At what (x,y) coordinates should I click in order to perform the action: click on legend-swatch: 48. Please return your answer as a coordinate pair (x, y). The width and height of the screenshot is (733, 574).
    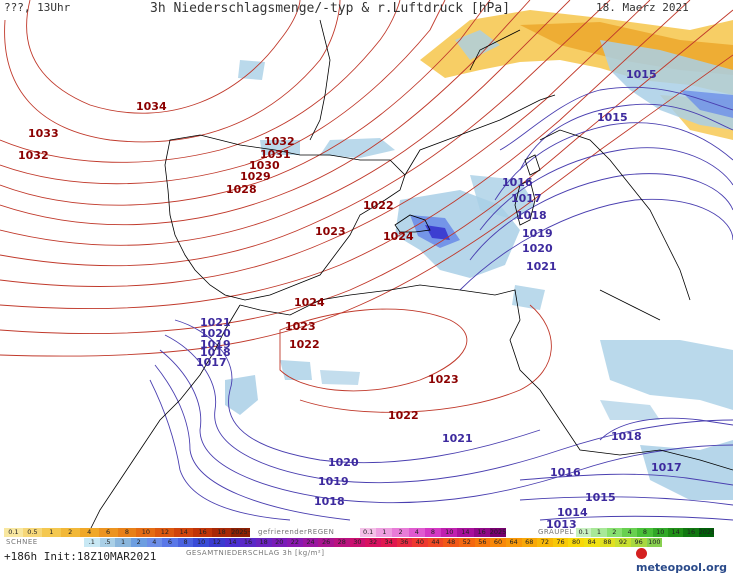
    Looking at the image, I should click on (451, 542).